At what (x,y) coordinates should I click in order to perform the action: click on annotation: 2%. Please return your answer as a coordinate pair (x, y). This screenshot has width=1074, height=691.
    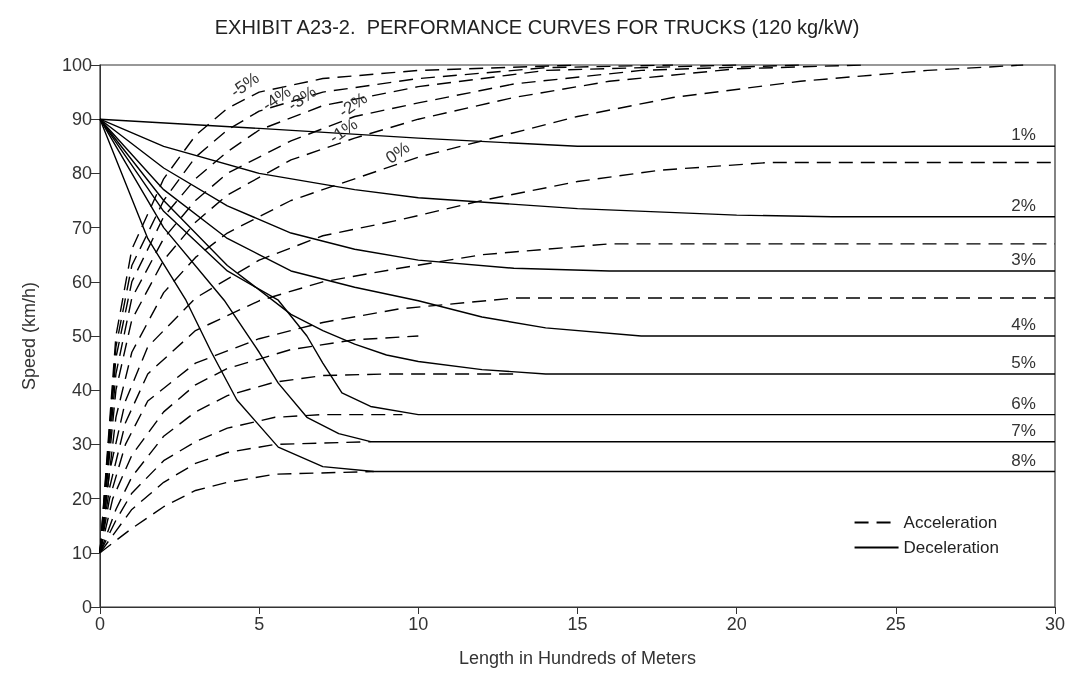
    Looking at the image, I should click on (1023, 205).